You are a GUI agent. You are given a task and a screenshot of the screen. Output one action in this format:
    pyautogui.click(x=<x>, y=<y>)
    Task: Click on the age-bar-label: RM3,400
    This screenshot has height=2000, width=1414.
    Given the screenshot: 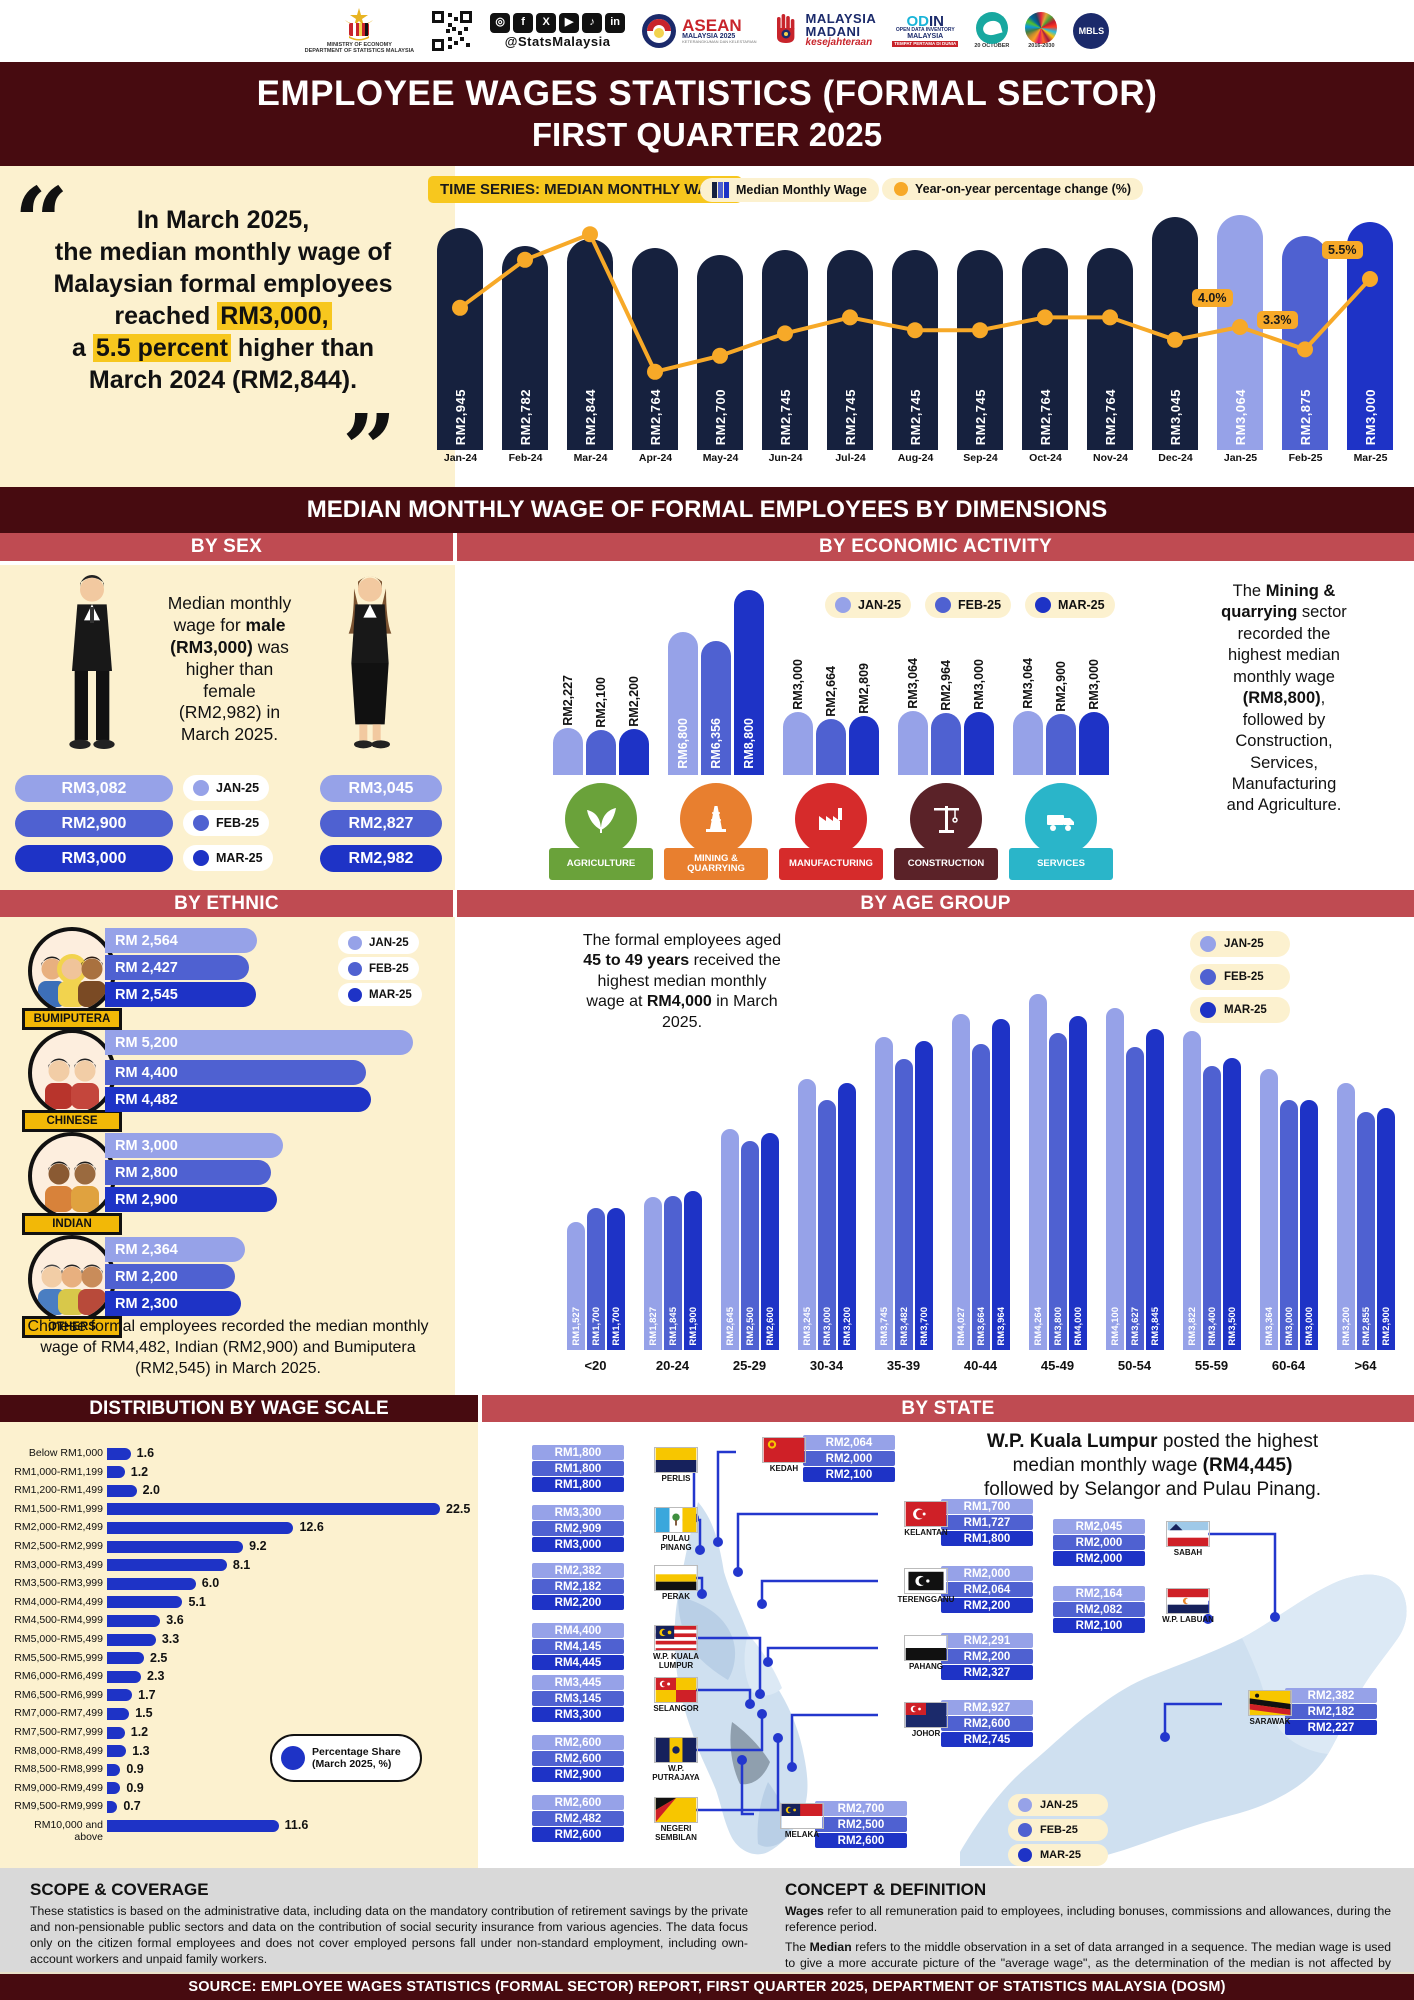 What is the action you would take?
    pyautogui.click(x=1212, y=1326)
    